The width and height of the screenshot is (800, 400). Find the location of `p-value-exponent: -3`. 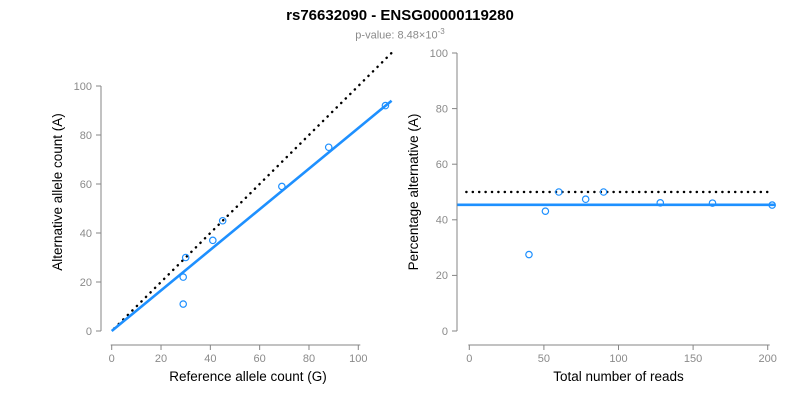

p-value-exponent: -3 is located at coordinates (441, 31).